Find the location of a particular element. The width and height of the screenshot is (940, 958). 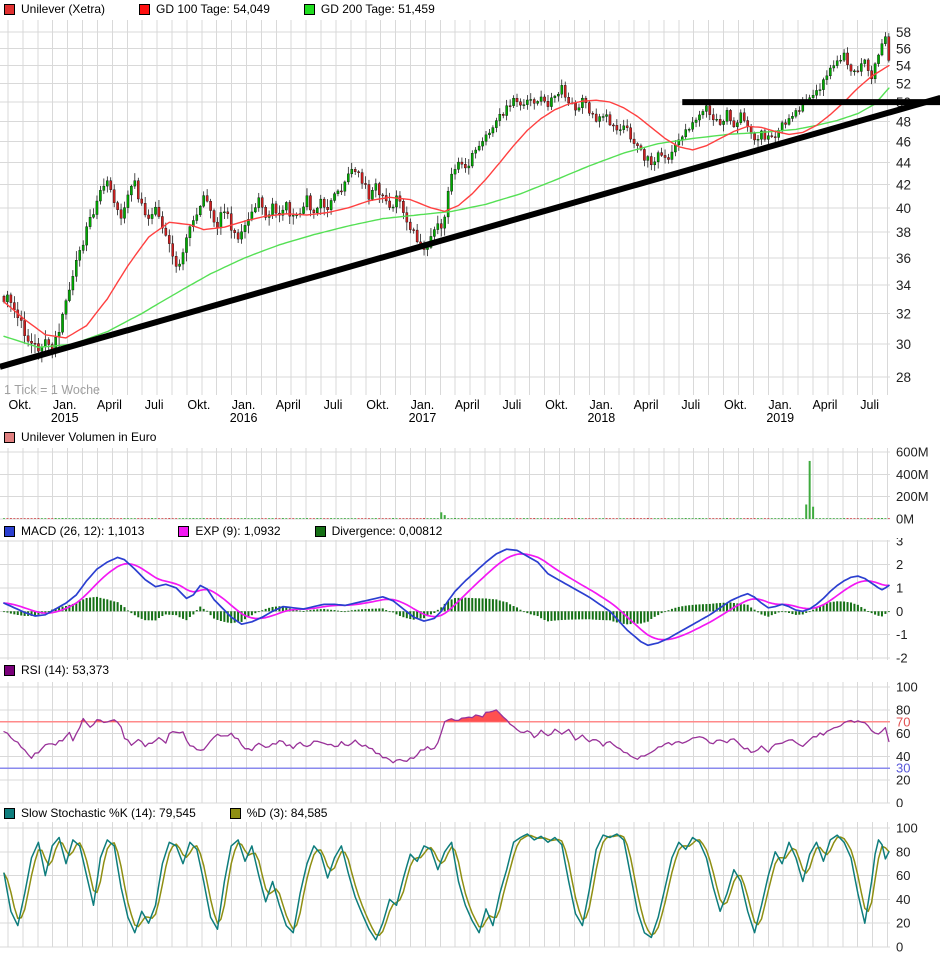

svg-text: 56 is located at coordinates (903, 48).